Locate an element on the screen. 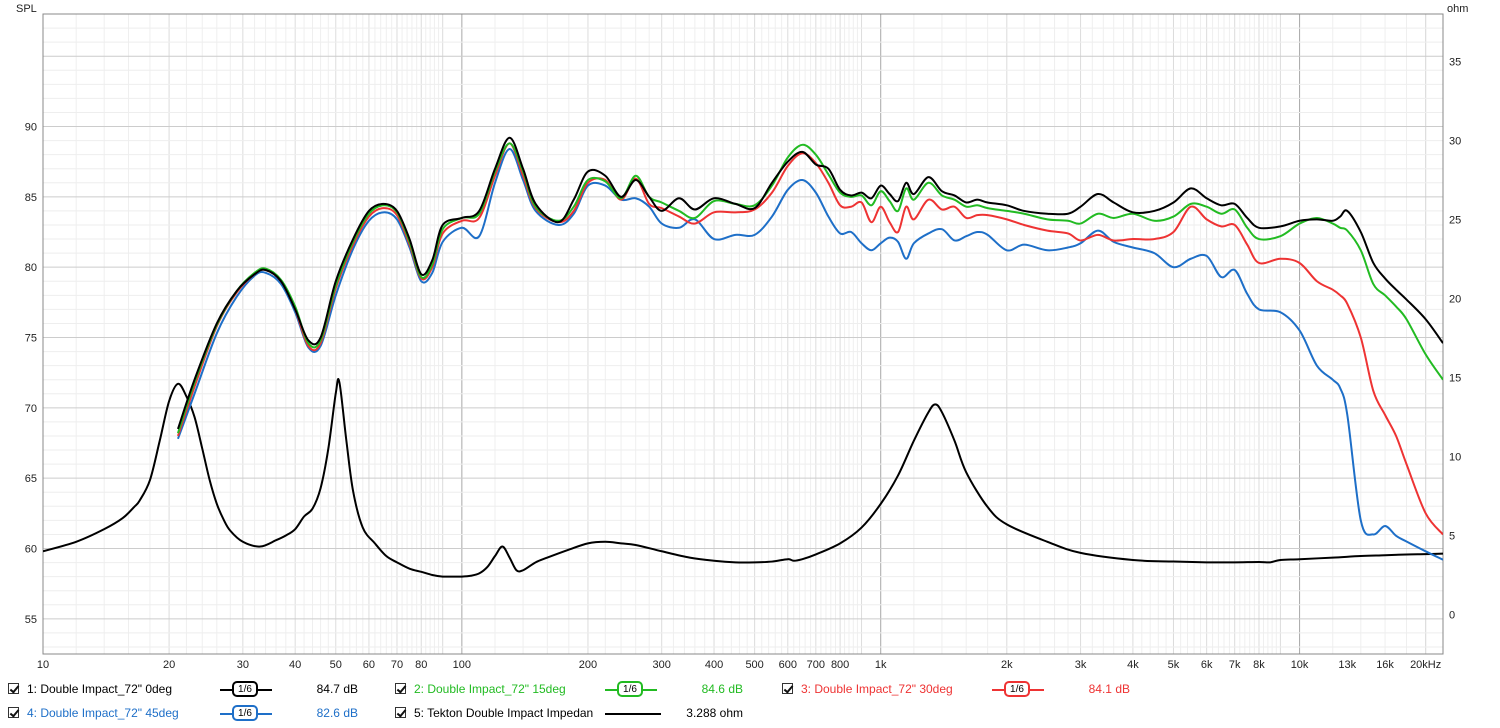 The image size is (1500, 728). y2-tick-label: 0 is located at coordinates (1452, 615).